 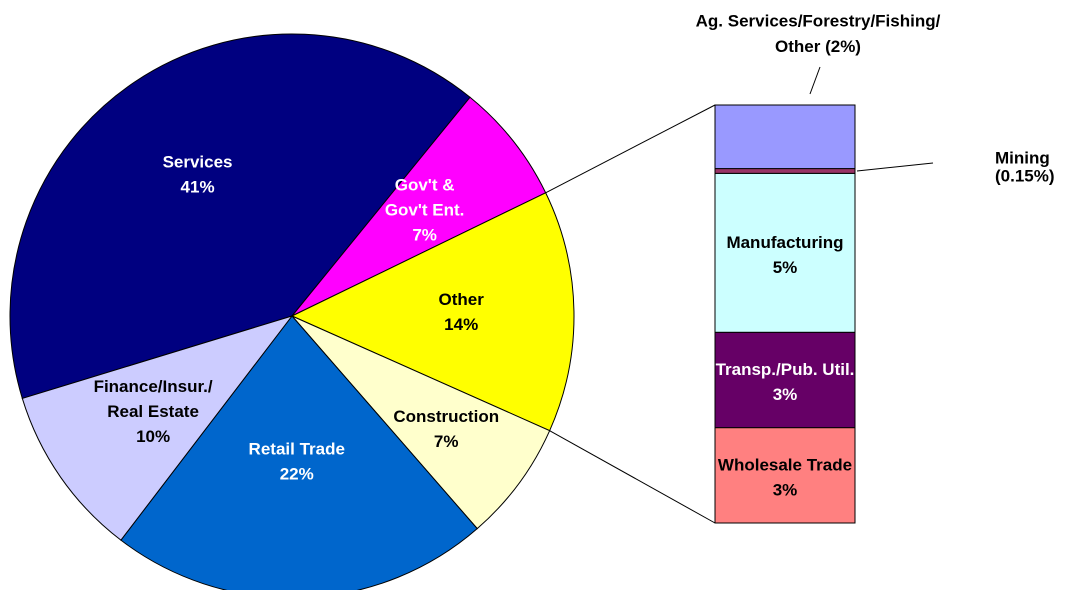 What do you see at coordinates (153, 386) in the screenshot?
I see `slice-label: Finance/Insur./` at bounding box center [153, 386].